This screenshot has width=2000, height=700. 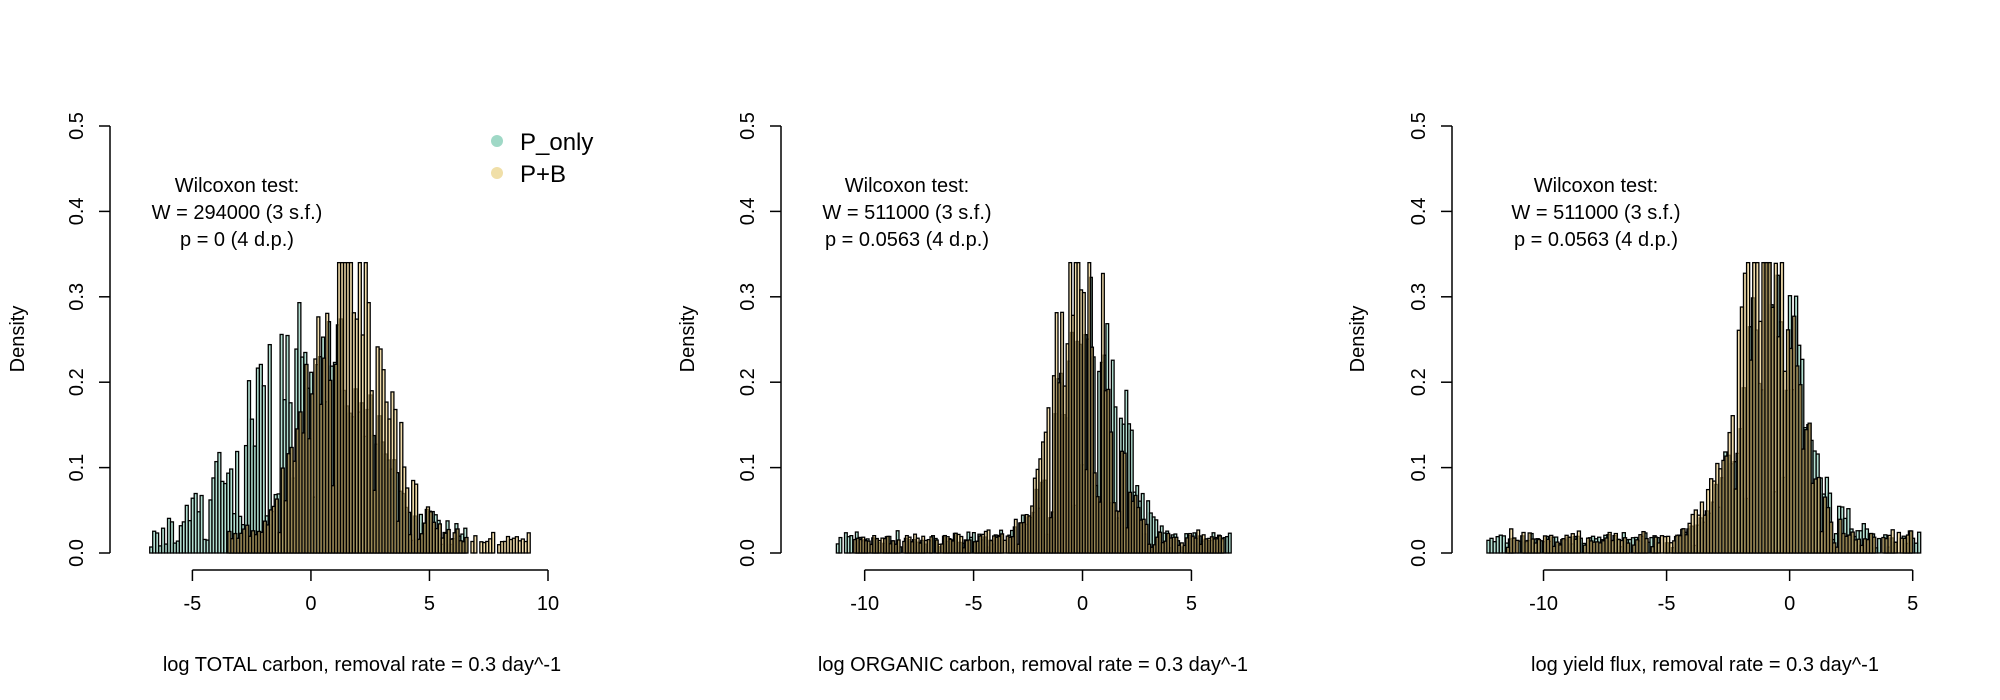 What do you see at coordinates (542, 158) in the screenshot?
I see `legend: P_only P+B` at bounding box center [542, 158].